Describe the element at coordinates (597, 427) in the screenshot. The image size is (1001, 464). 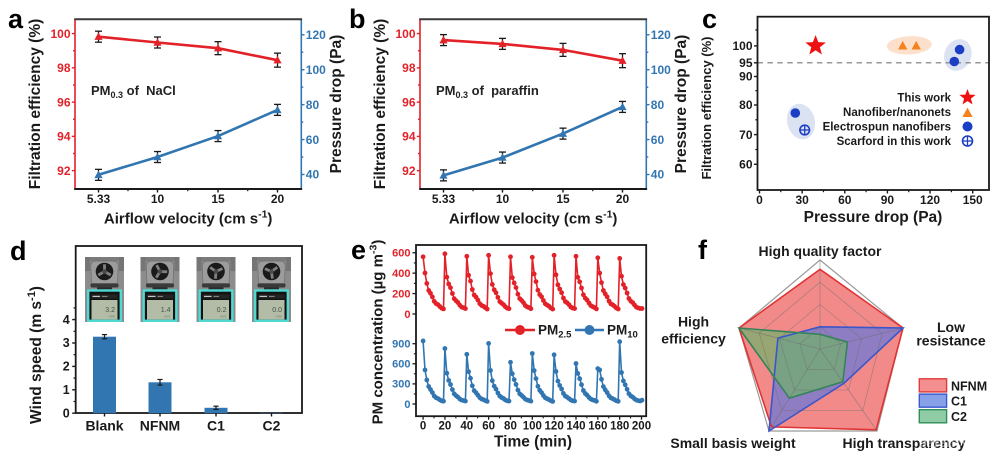
I see `svg-text: 160` at that location.